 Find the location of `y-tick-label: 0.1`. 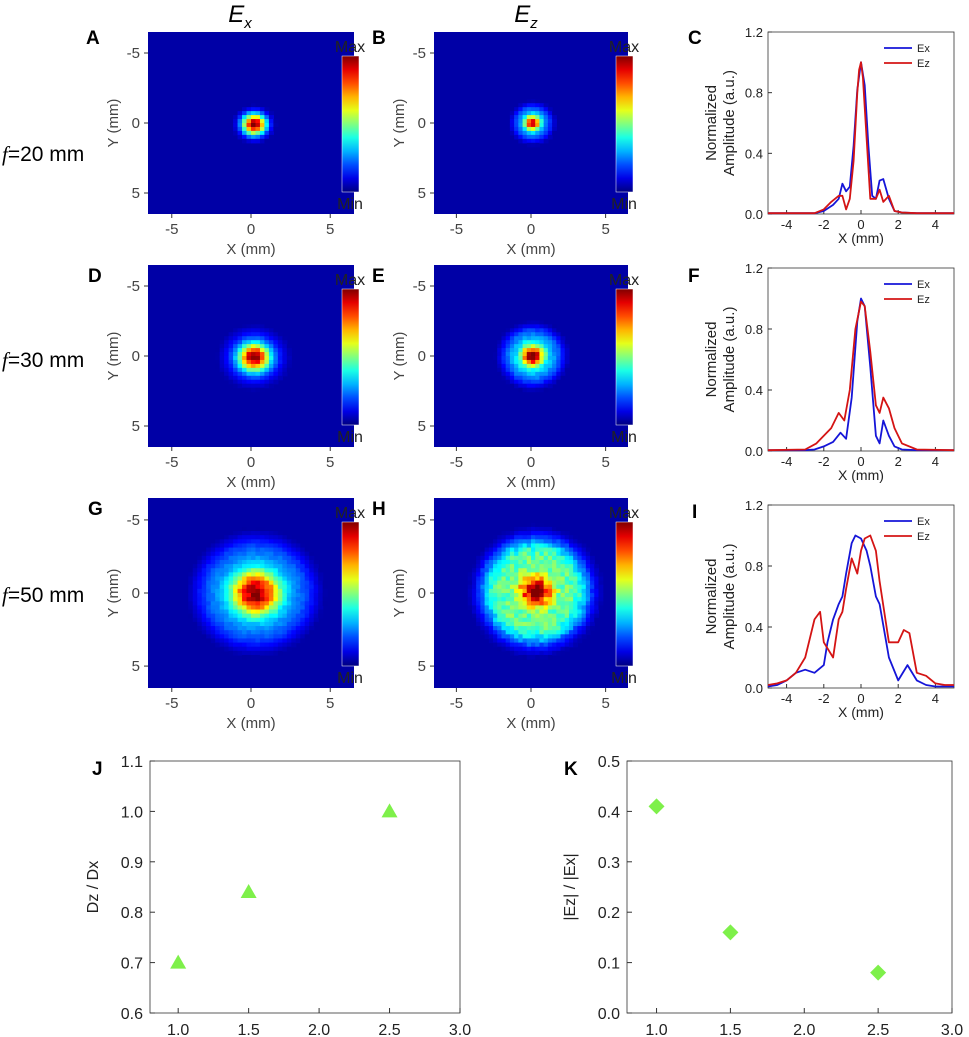

y-tick-label: 0.1 is located at coordinates (609, 964).